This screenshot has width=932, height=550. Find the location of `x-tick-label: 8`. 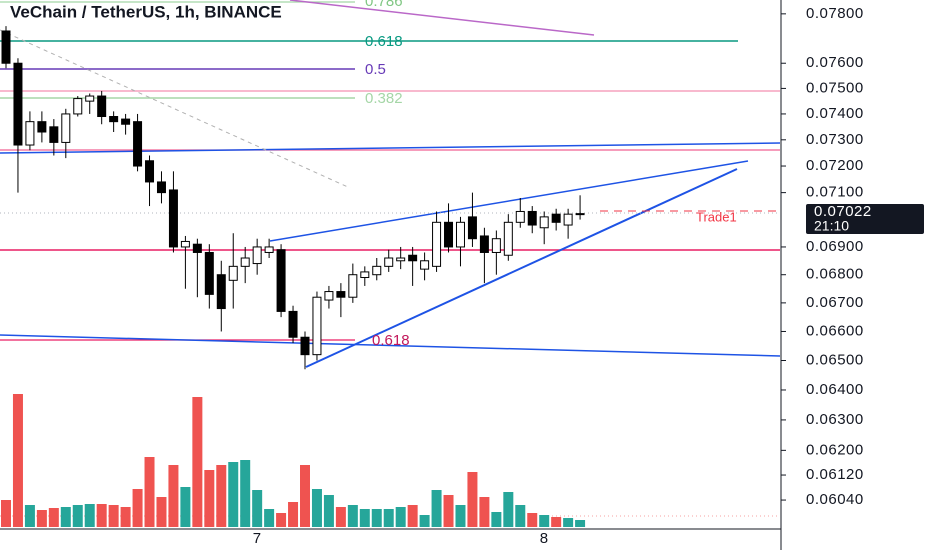

x-tick-label: 8 is located at coordinates (544, 538).